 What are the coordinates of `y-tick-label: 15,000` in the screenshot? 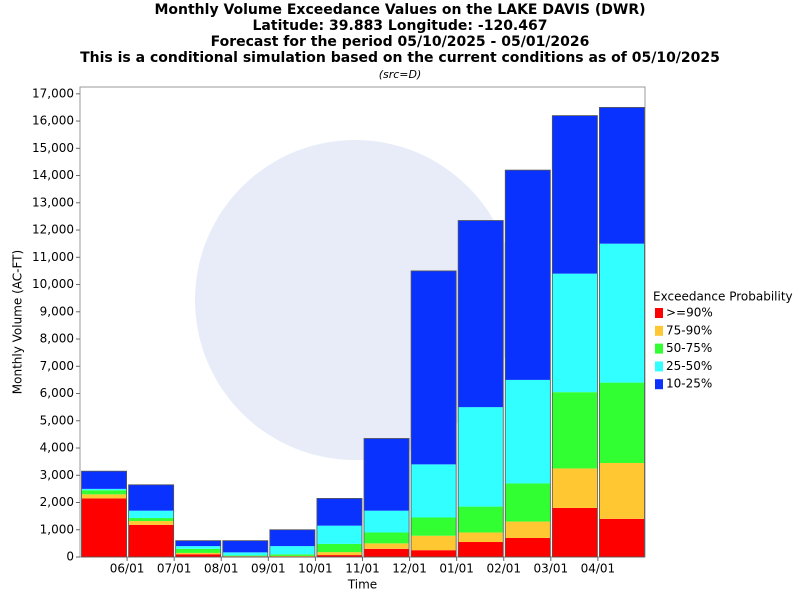 It's located at (53, 148).